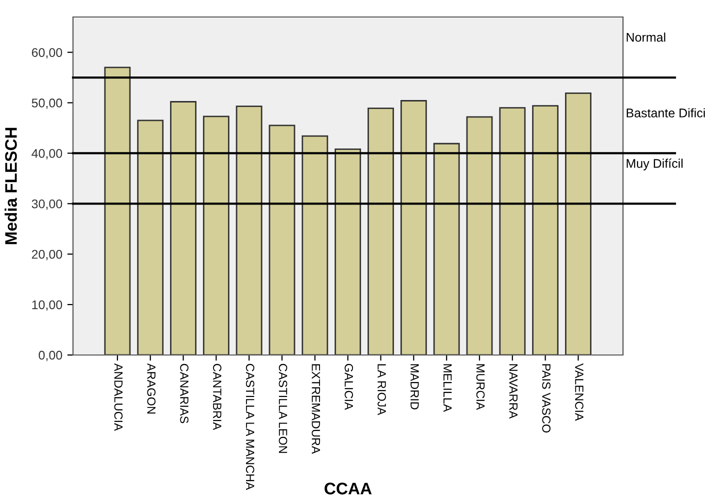  Describe the element at coordinates (646, 37) in the screenshot. I see `ref-line-label: Normal` at that location.